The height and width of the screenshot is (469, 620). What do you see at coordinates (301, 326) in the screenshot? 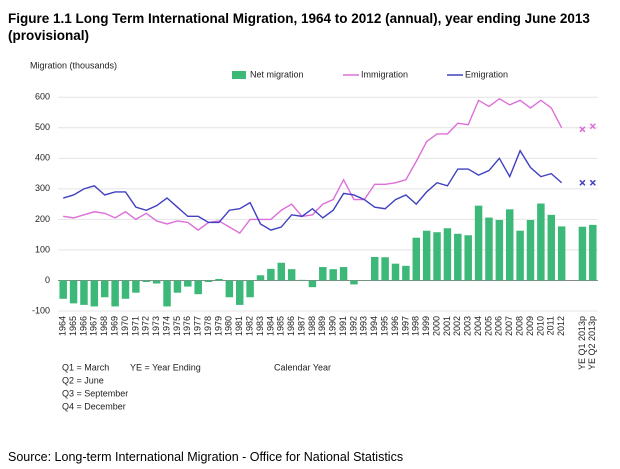
I see `x-tick-label: 1987` at bounding box center [301, 326].